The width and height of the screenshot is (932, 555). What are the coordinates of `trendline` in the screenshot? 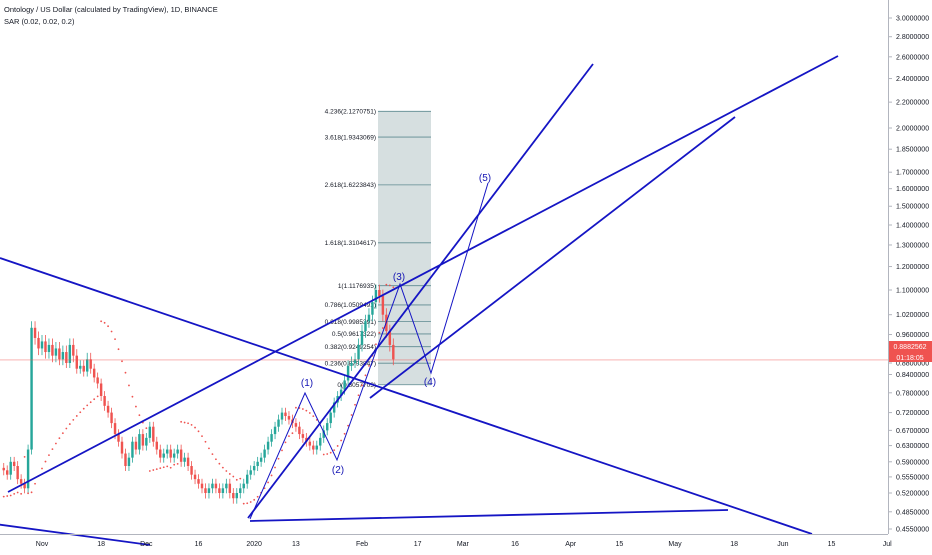 It's located at (489, 515).